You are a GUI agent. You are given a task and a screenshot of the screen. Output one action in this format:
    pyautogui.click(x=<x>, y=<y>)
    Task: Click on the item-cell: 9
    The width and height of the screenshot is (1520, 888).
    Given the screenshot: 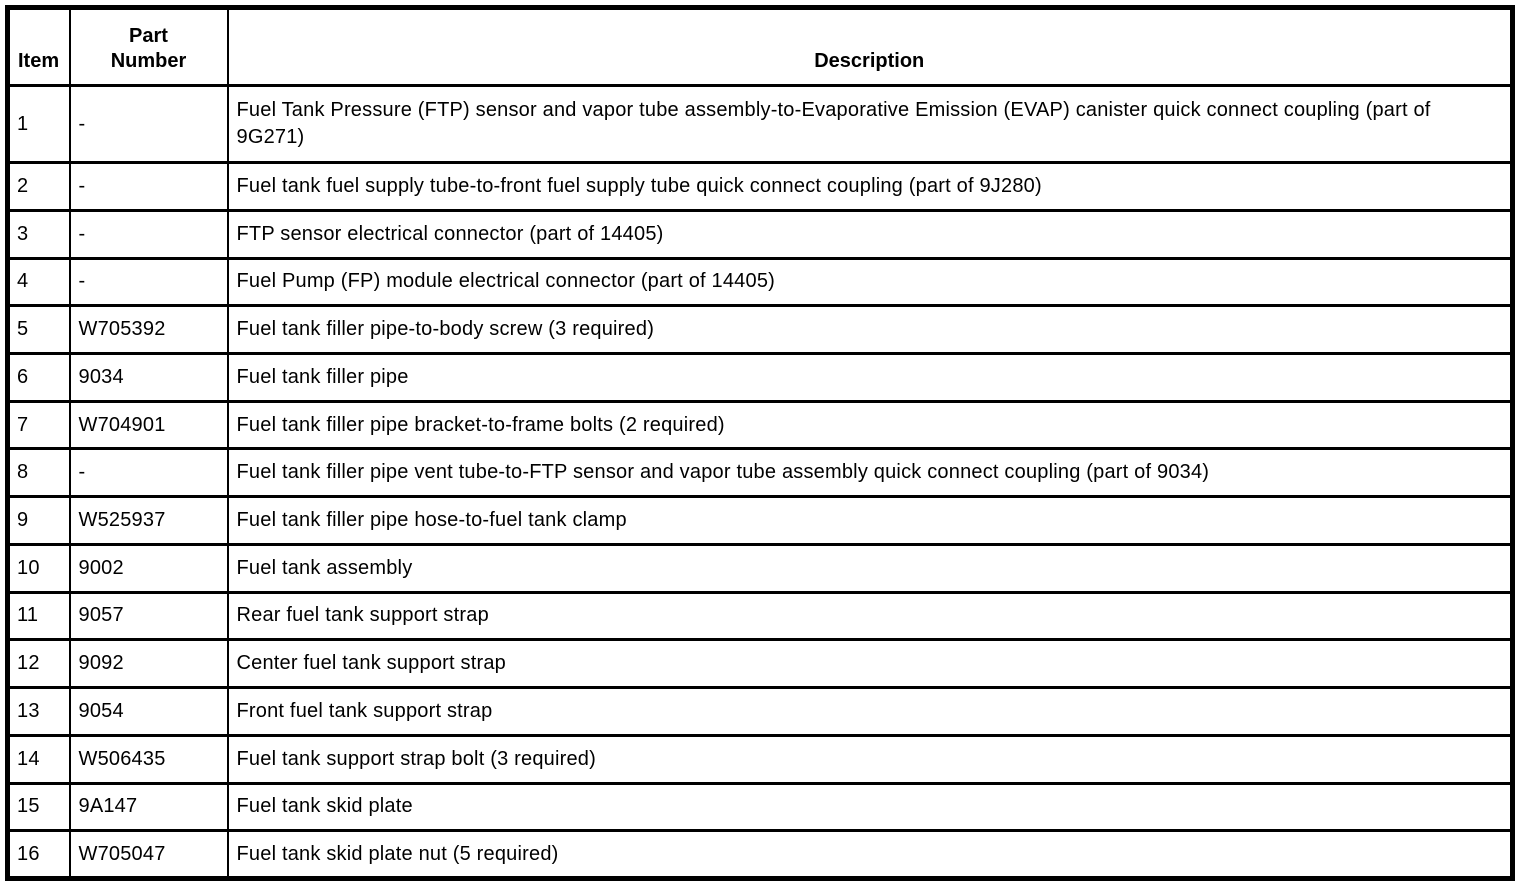 What is the action you would take?
    pyautogui.click(x=38, y=520)
    